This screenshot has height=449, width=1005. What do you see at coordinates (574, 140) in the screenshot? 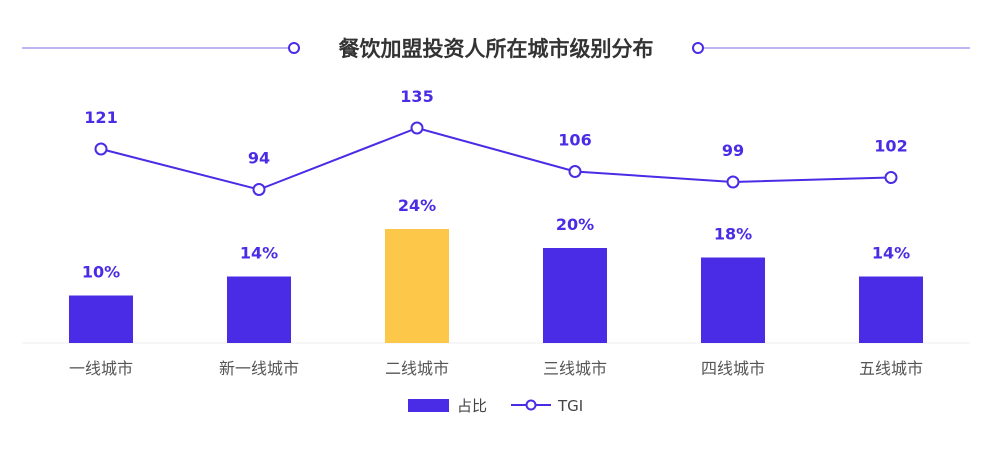
I see `tgi-value-label-3: 106` at bounding box center [574, 140].